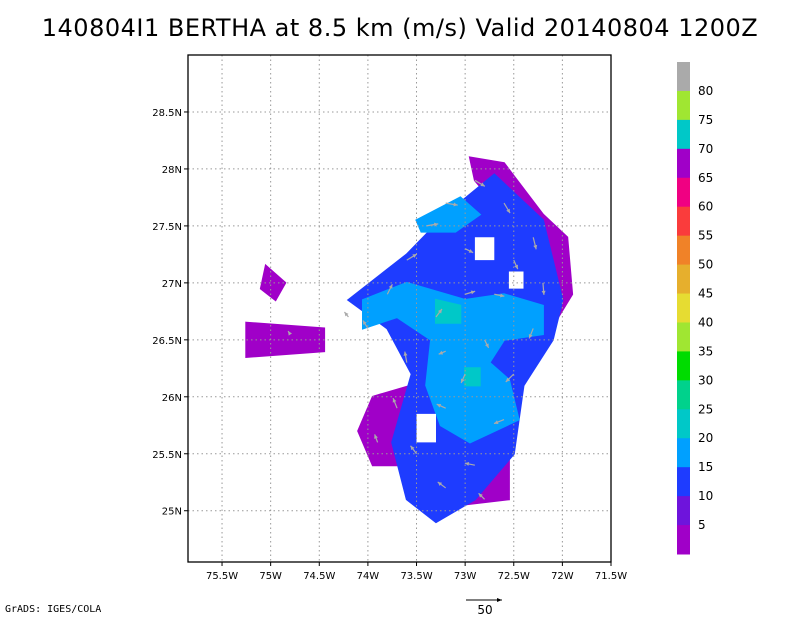 The width and height of the screenshot is (800, 618). Describe the element at coordinates (702, 525) in the screenshot. I see `colorbar-label: 5` at that location.